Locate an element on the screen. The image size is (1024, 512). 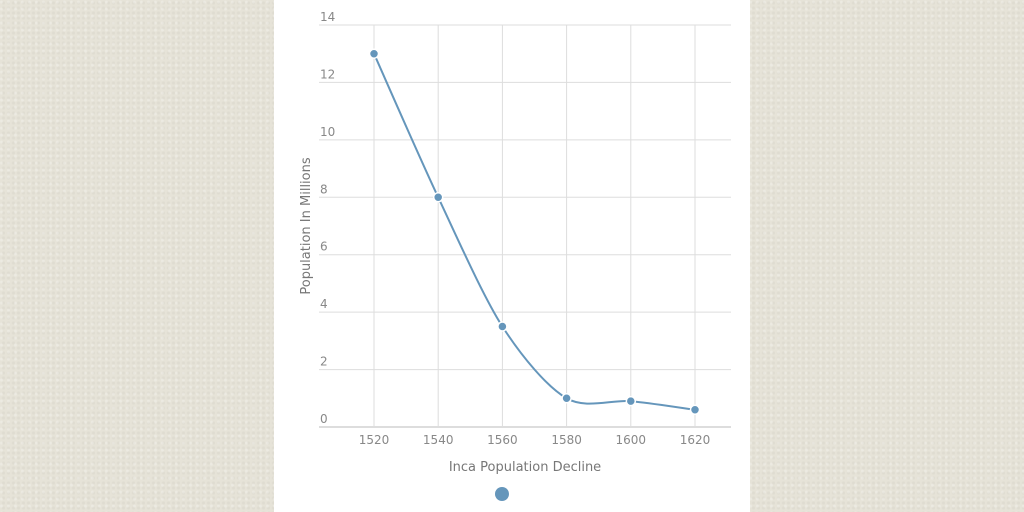
x-tick-label: 1580 is located at coordinates (566, 440).